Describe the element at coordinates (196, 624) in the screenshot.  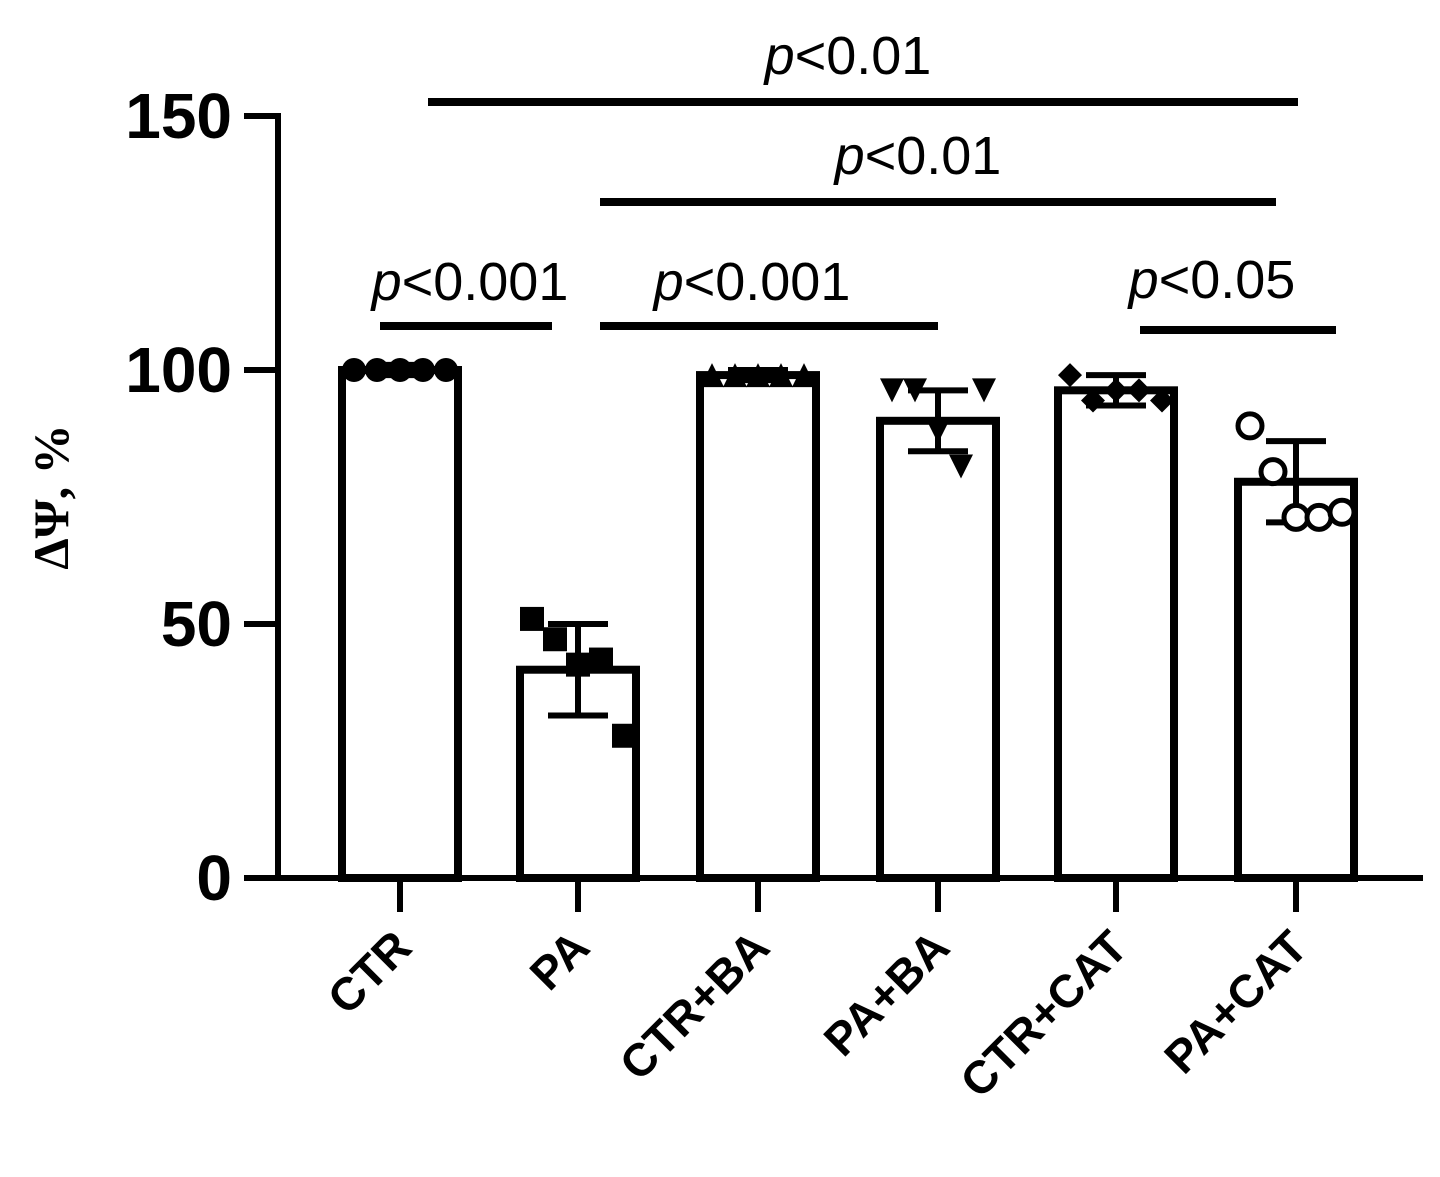
I see `y-tick-label: 50` at that location.